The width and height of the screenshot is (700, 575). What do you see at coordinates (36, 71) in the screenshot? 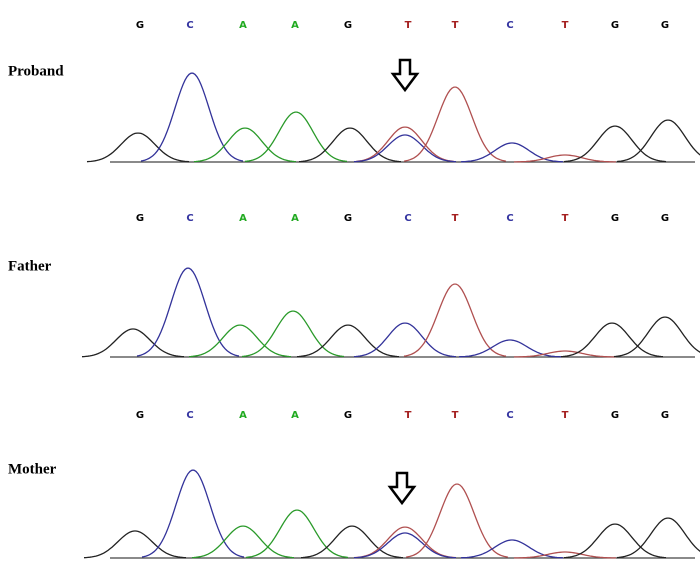
I see `sample-label: Proband` at bounding box center [36, 71].